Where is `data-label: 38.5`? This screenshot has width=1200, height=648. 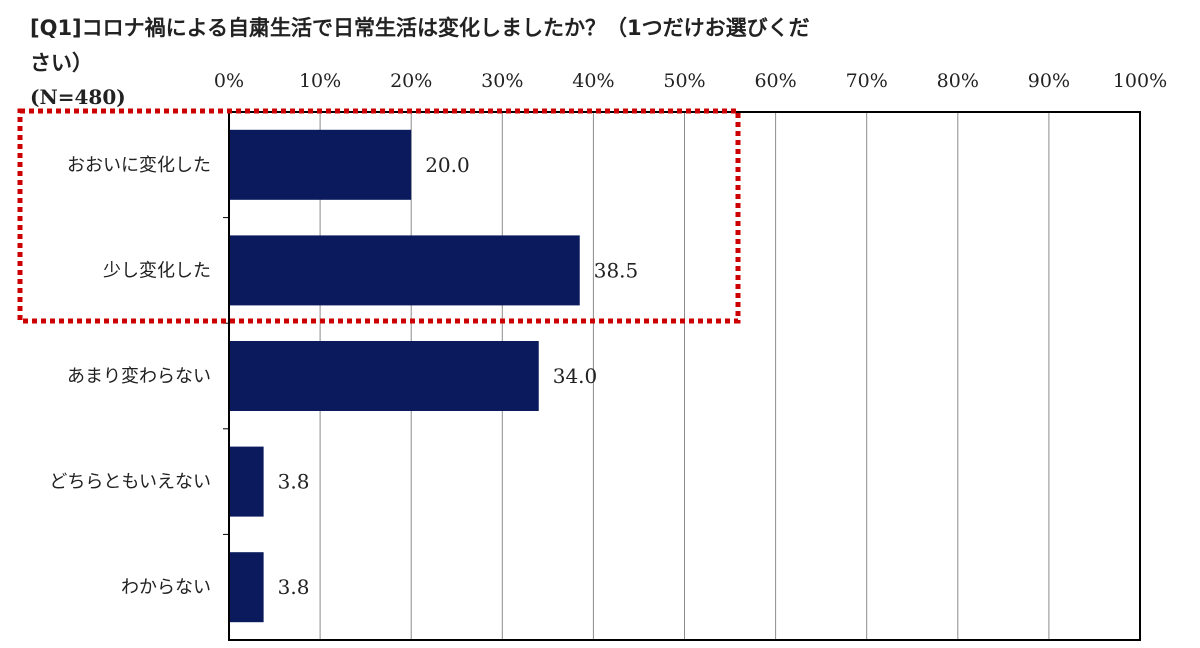 data-label: 38.5 is located at coordinates (616, 270).